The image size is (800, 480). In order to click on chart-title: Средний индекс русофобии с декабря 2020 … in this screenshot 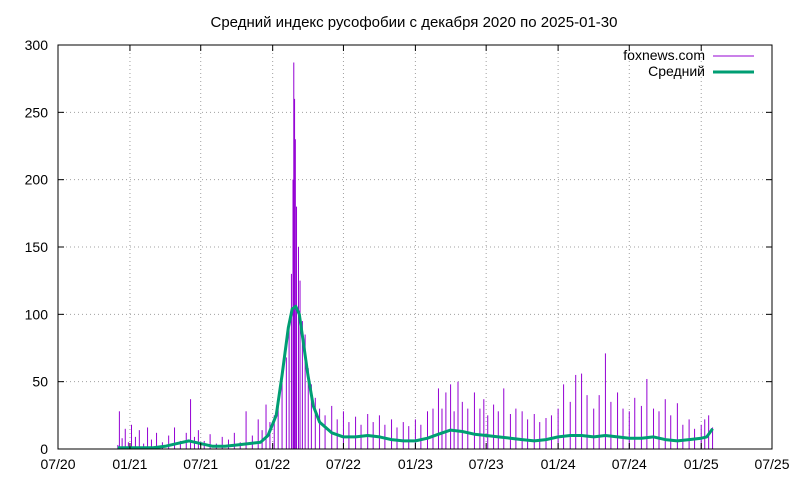, I will do `click(414, 22)`.